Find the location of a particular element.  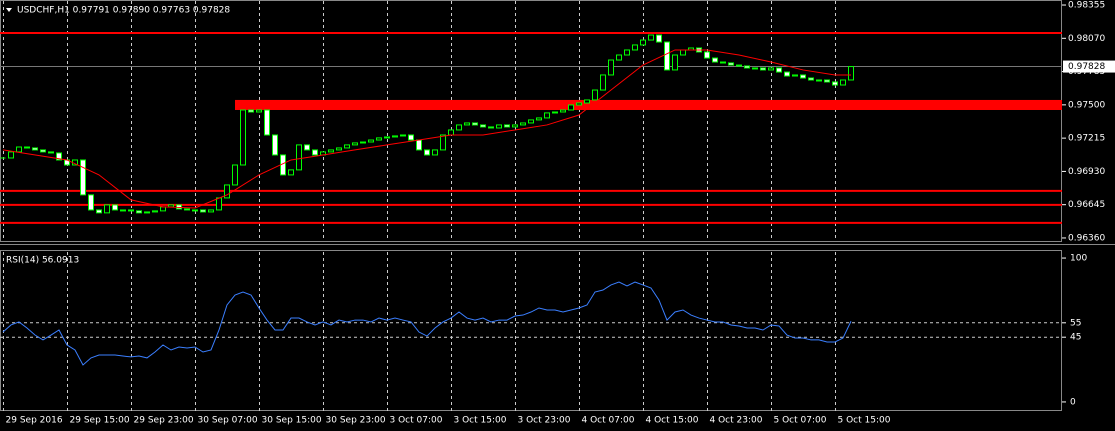

current-price-box is located at coordinates (1089, 66).